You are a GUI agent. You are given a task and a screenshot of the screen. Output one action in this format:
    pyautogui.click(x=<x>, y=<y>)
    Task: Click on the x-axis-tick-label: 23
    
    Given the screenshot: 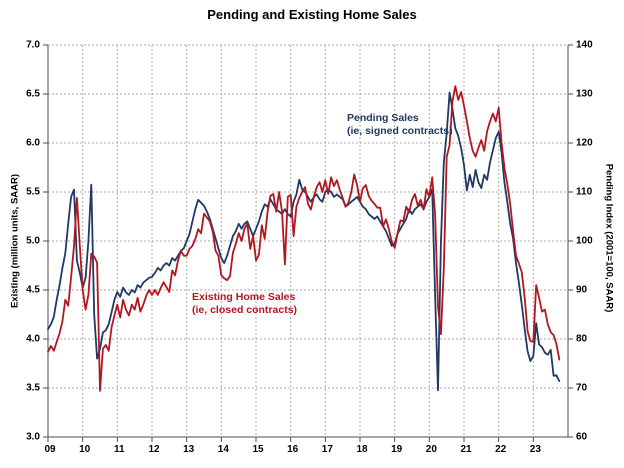 What is the action you would take?
    pyautogui.click(x=536, y=449)
    